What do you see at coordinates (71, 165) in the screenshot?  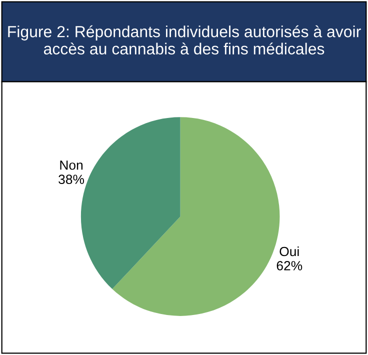 I see `slice-label: Non` at bounding box center [71, 165].